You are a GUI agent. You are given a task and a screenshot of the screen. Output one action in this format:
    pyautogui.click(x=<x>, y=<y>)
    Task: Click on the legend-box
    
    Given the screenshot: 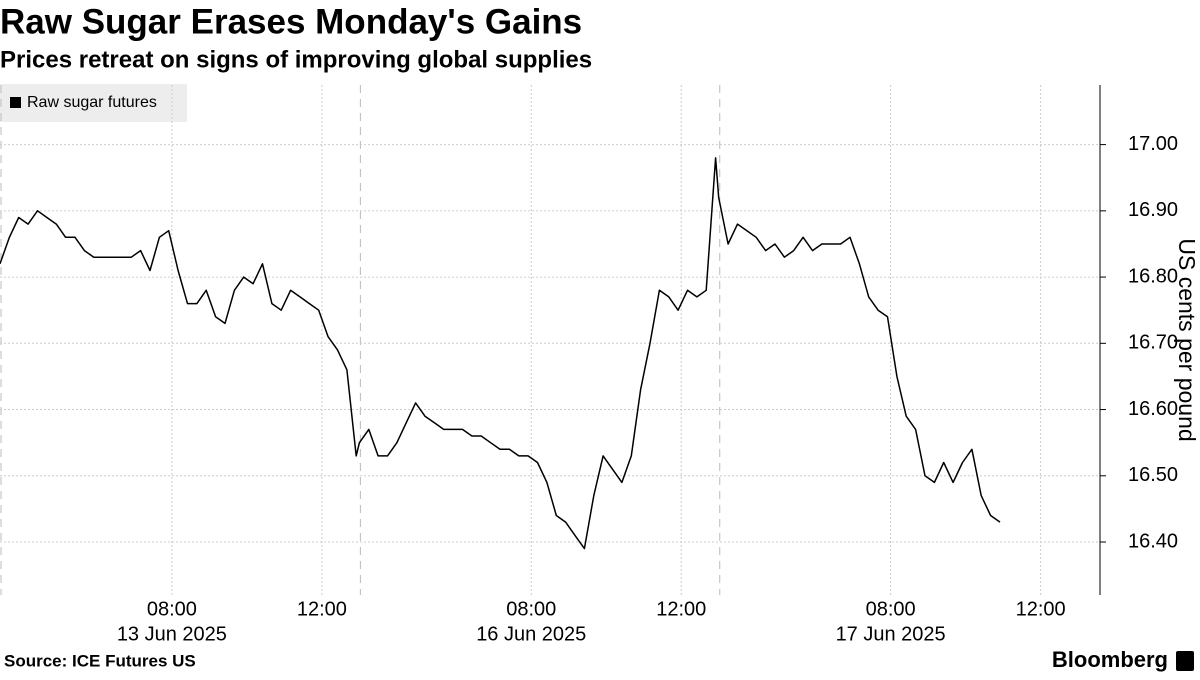 What is the action you would take?
    pyautogui.click(x=93, y=103)
    